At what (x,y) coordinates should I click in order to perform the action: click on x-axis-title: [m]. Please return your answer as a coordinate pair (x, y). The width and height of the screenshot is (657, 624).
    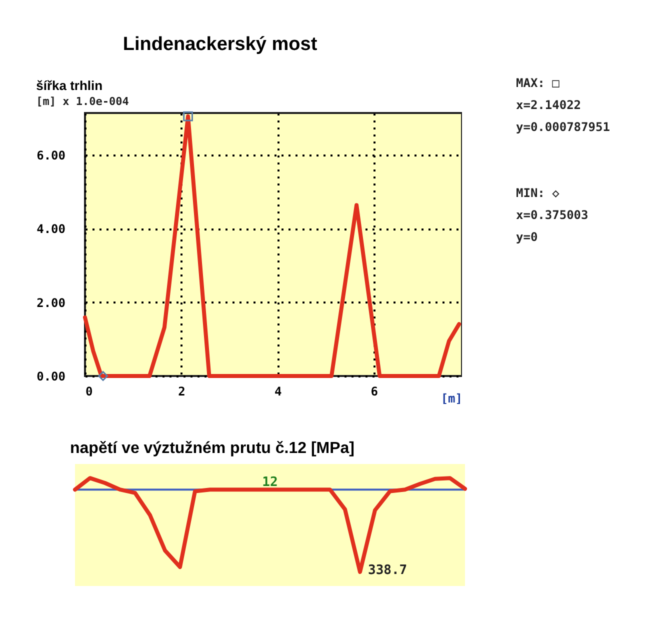
    Looking at the image, I should click on (451, 399).